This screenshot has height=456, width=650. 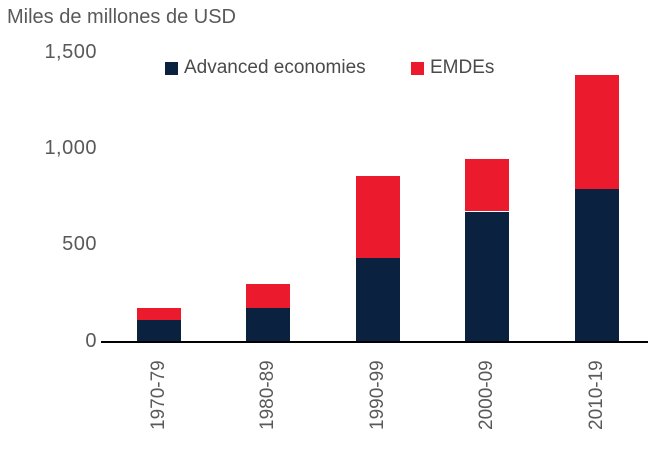 What do you see at coordinates (417, 68) in the screenshot?
I see `legend-swatch-emdes-icon` at bounding box center [417, 68].